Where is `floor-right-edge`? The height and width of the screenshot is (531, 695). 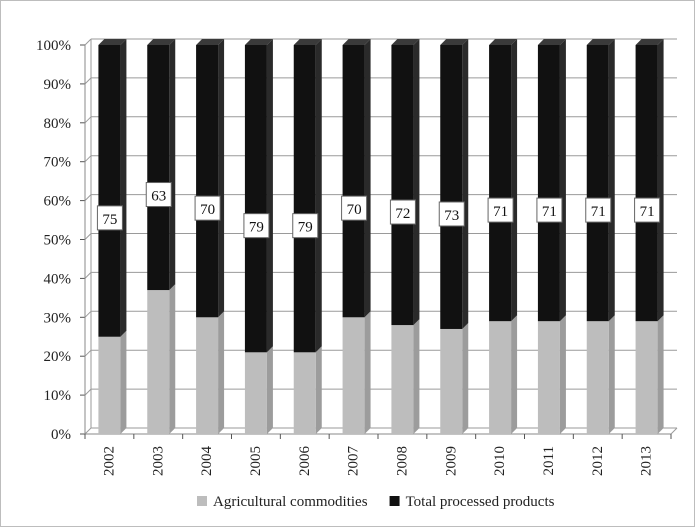 floor-right-edge is located at coordinates (674, 431).